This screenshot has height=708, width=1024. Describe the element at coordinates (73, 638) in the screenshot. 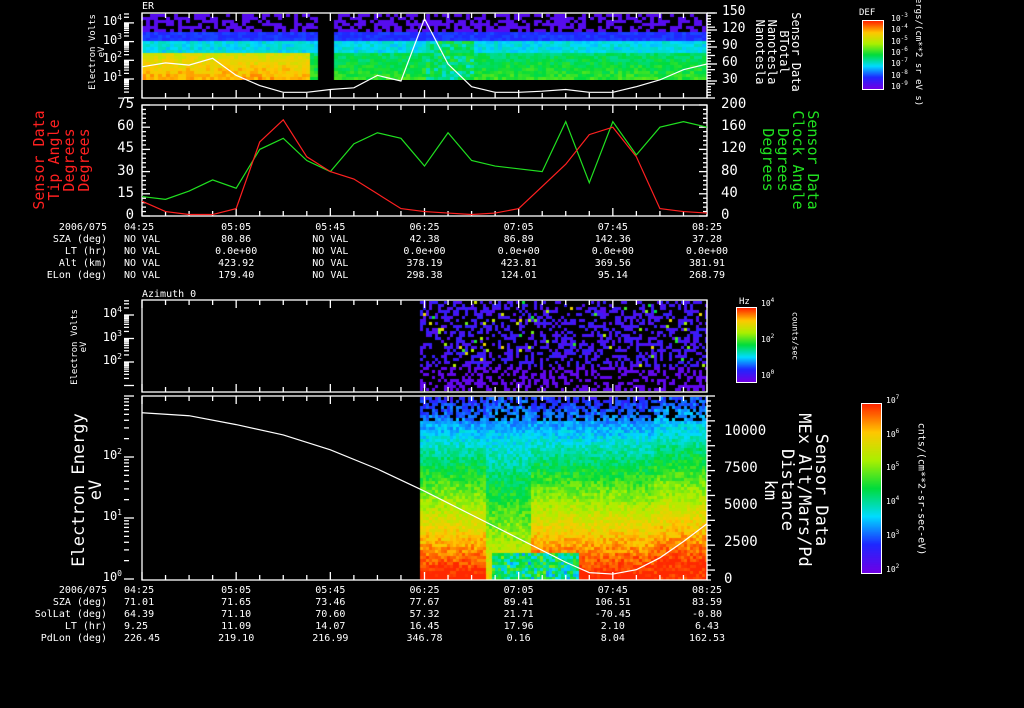

I see `table2-row-label: PdLon (deg)` at that location.